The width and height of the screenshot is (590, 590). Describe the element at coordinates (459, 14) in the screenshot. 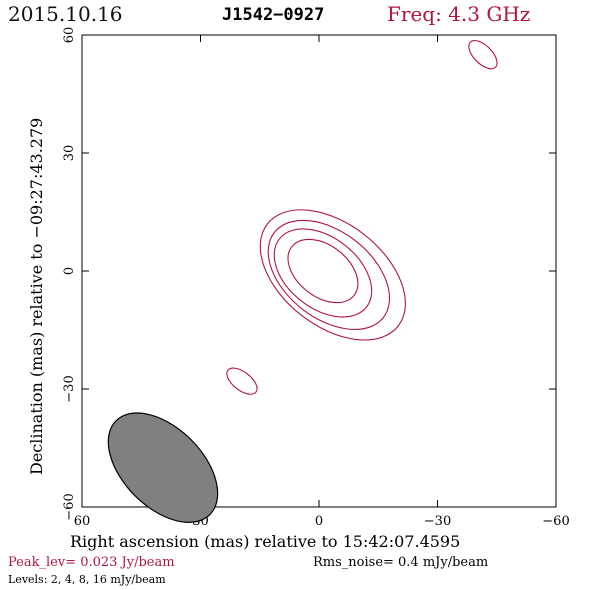

I see `frequency-label: Freq: 4.3 GHz` at that location.